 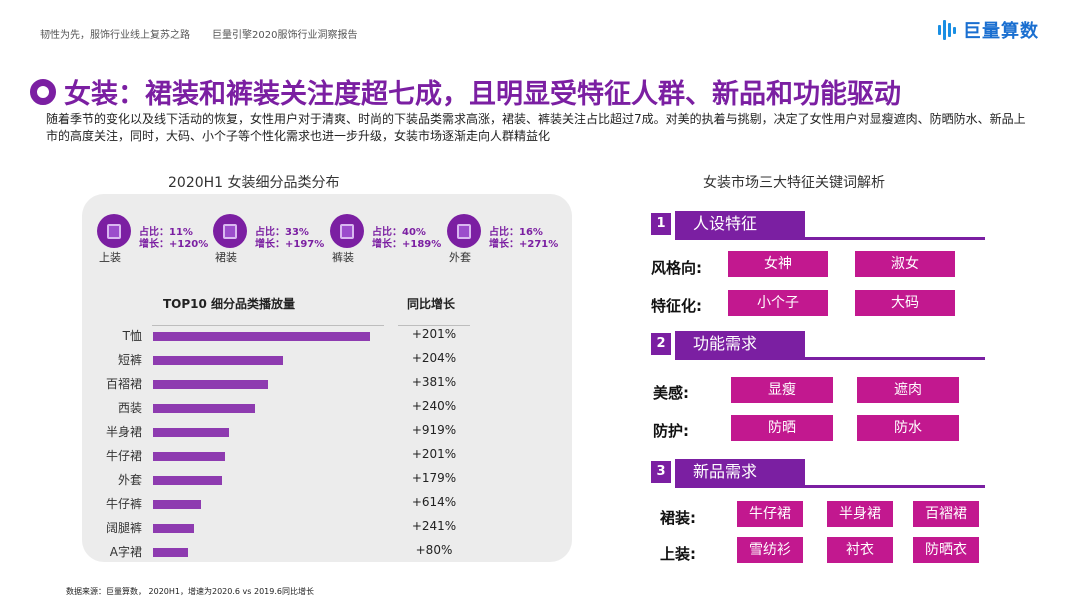 What do you see at coordinates (948, 30) in the screenshot?
I see `logo-mark-icon` at bounding box center [948, 30].